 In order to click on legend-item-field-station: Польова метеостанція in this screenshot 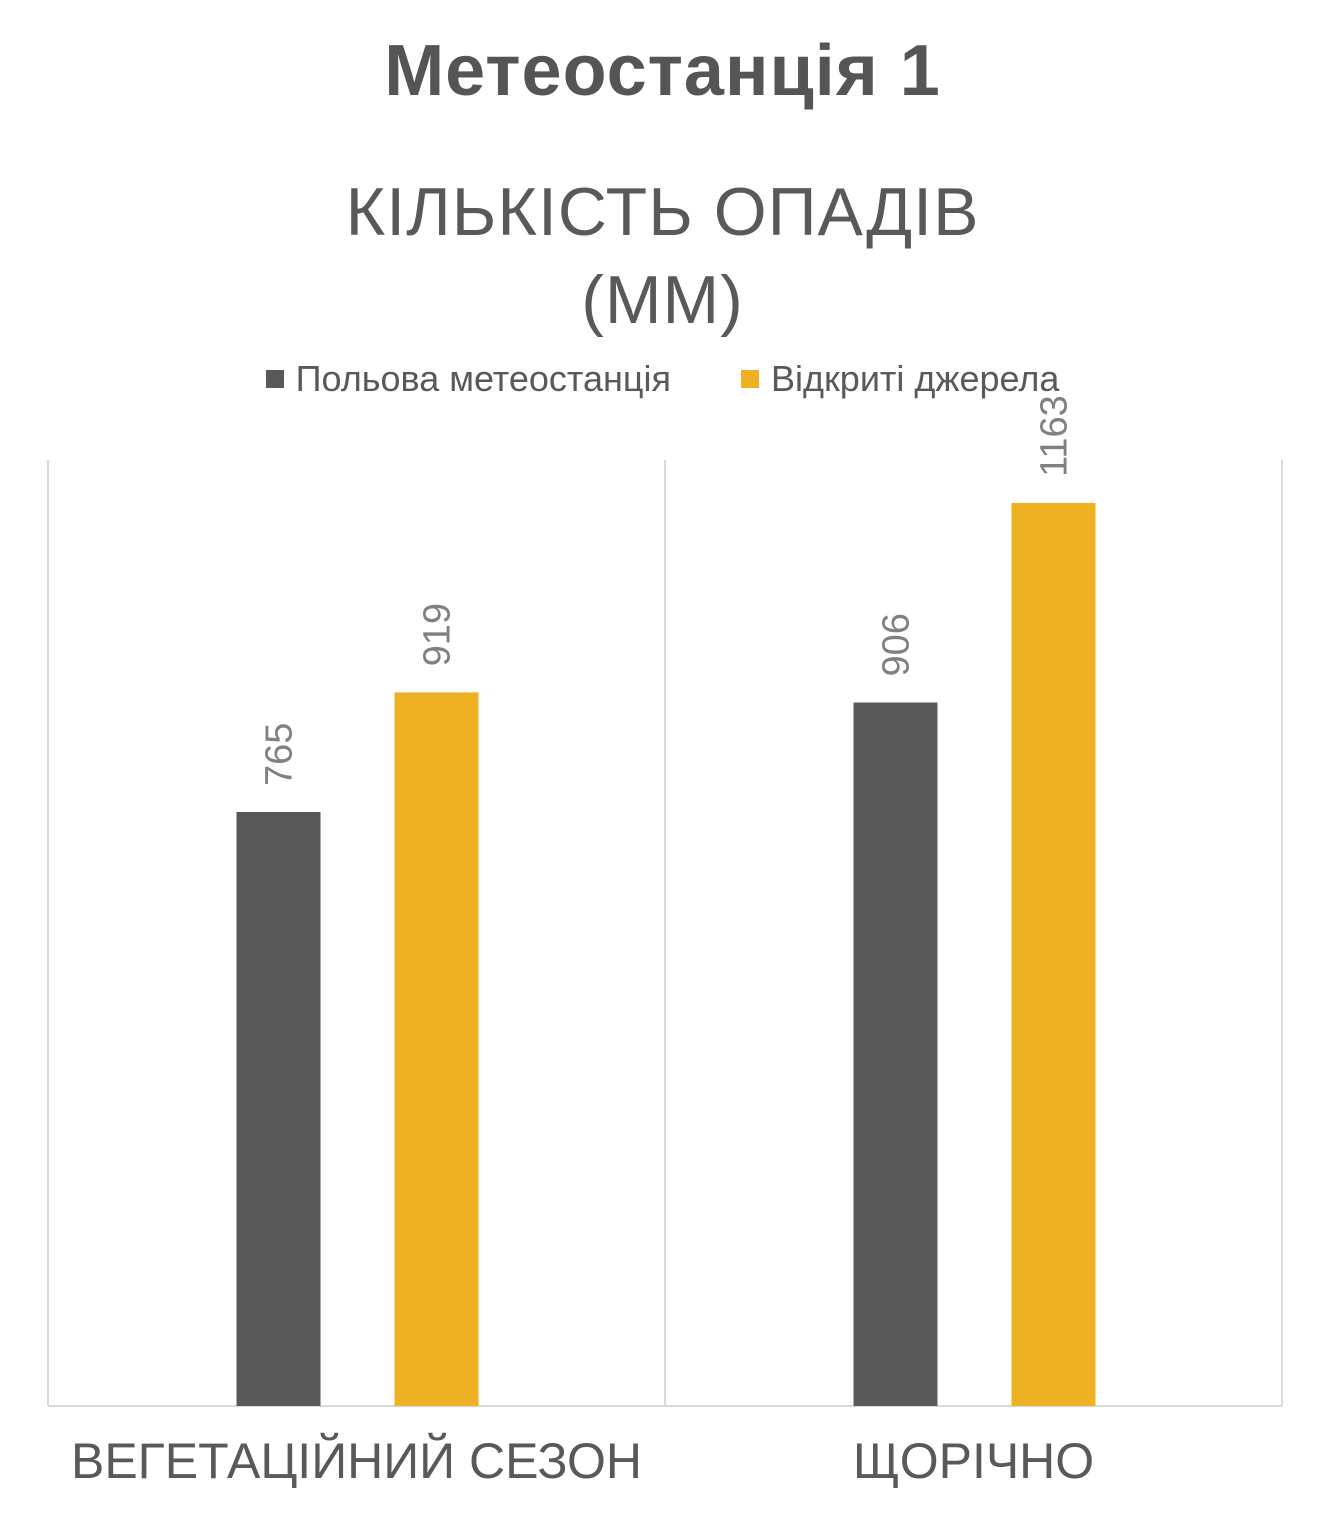, I will do `click(468, 379)`.